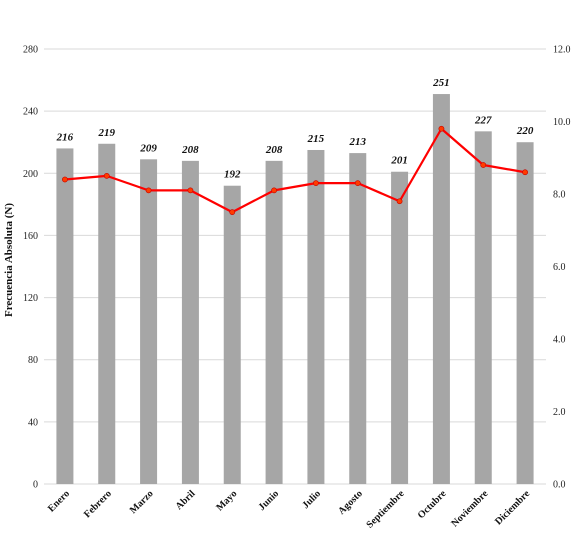 Image resolution: width=588 pixels, height=547 pixels. What do you see at coordinates (186, 500) in the screenshot?
I see `category-label: Abril` at bounding box center [186, 500].